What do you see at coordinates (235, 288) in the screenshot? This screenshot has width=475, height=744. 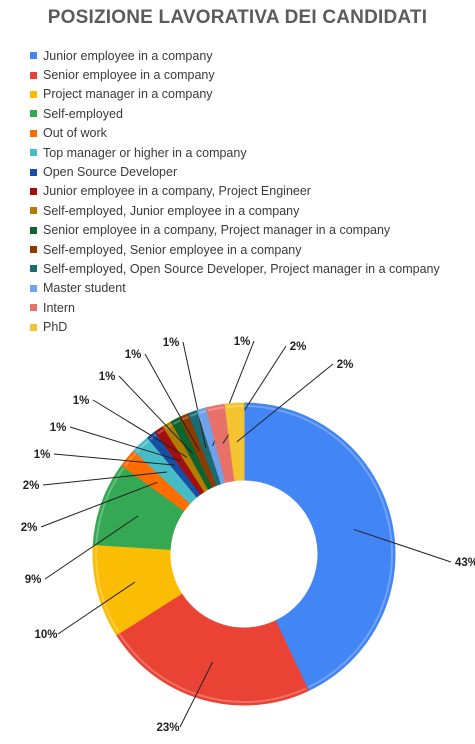 I see `legend-item: Master student` at bounding box center [235, 288].